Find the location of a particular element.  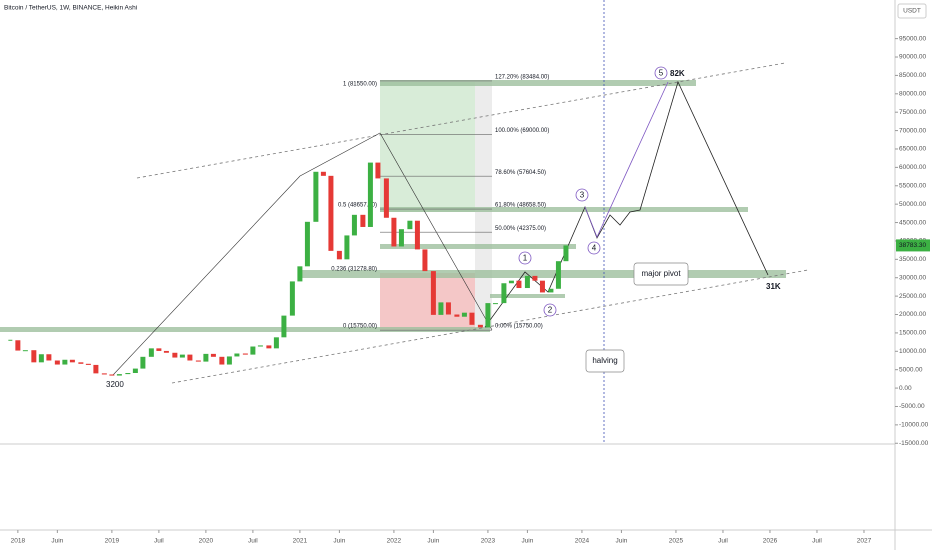

x-tick-label: 2022 is located at coordinates (394, 541).